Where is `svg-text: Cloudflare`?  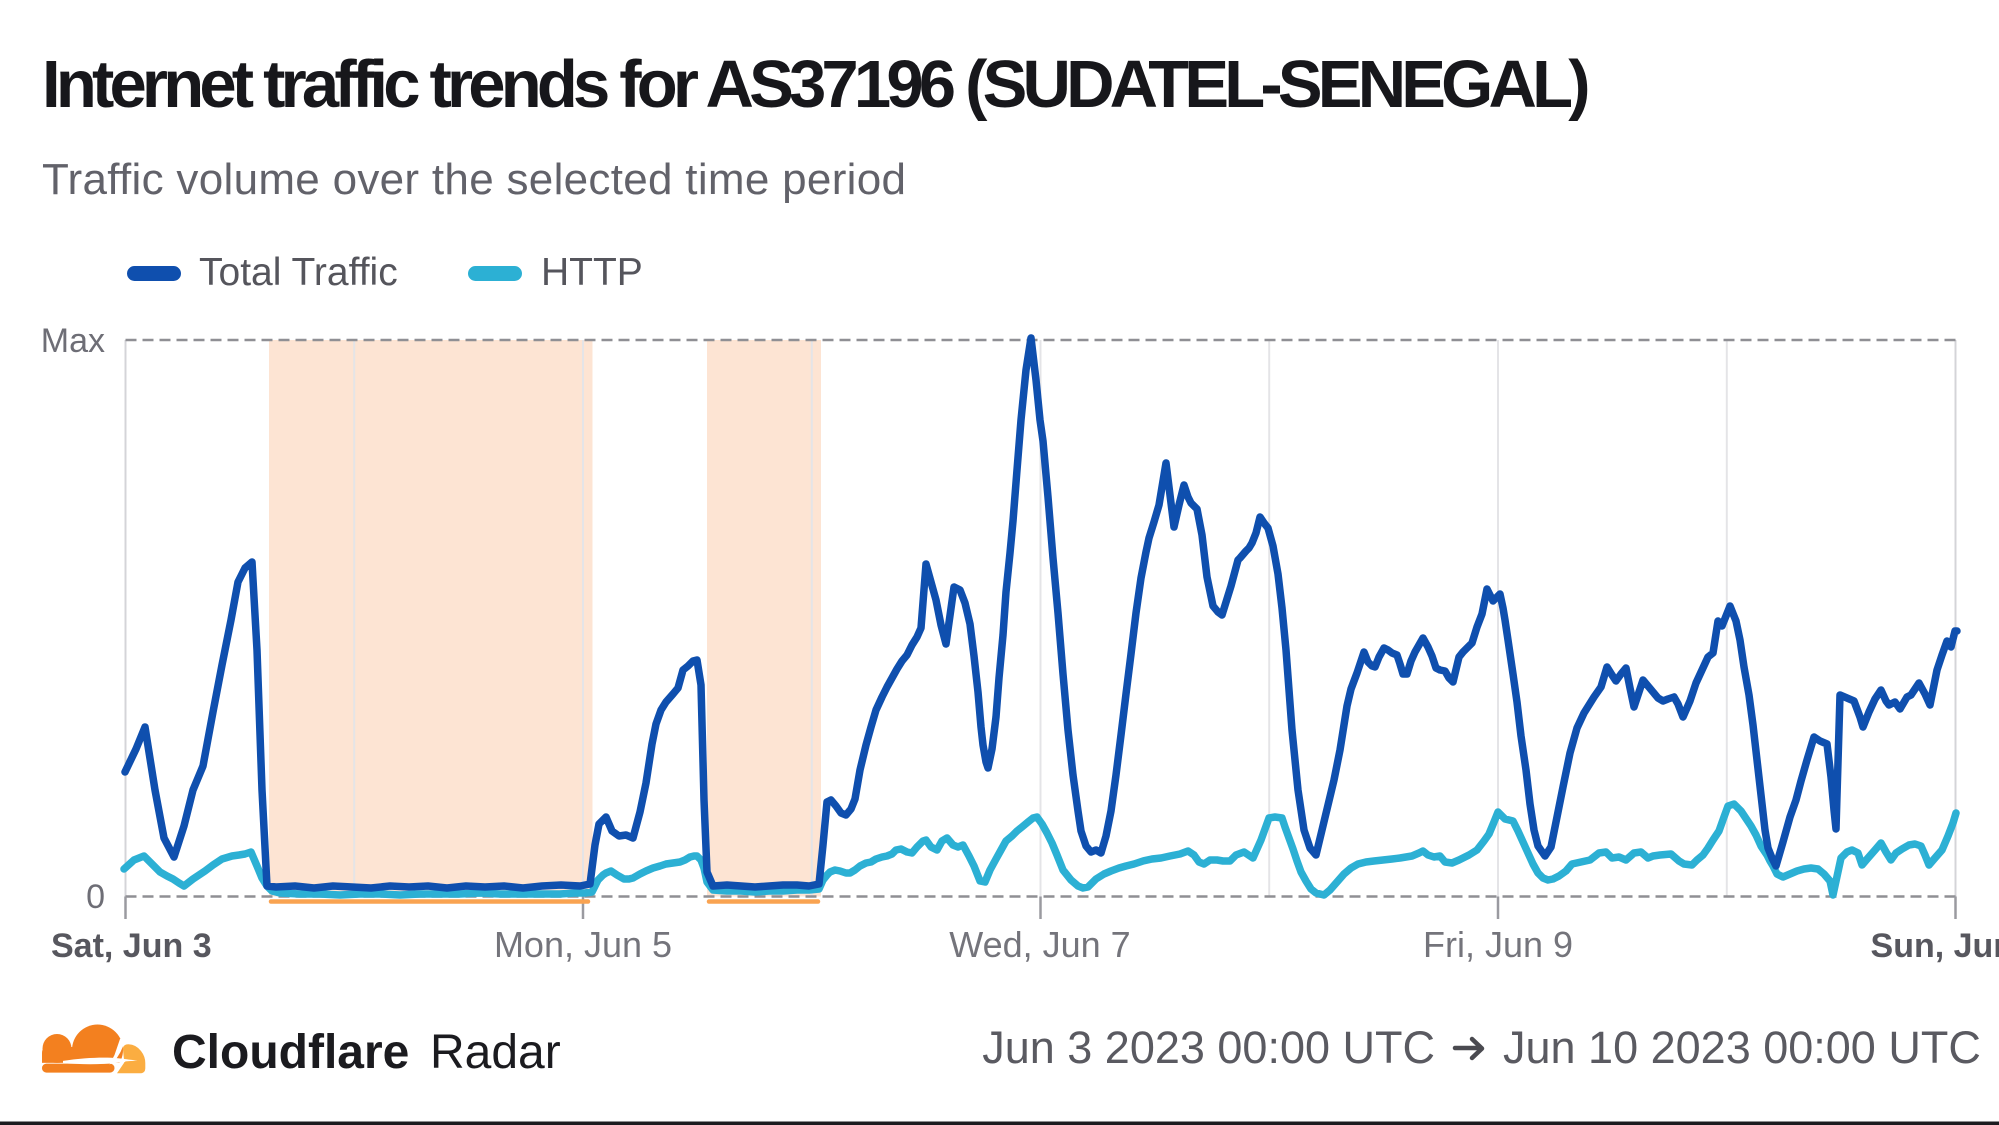
svg-text: Cloudflare is located at coordinates (290, 1052).